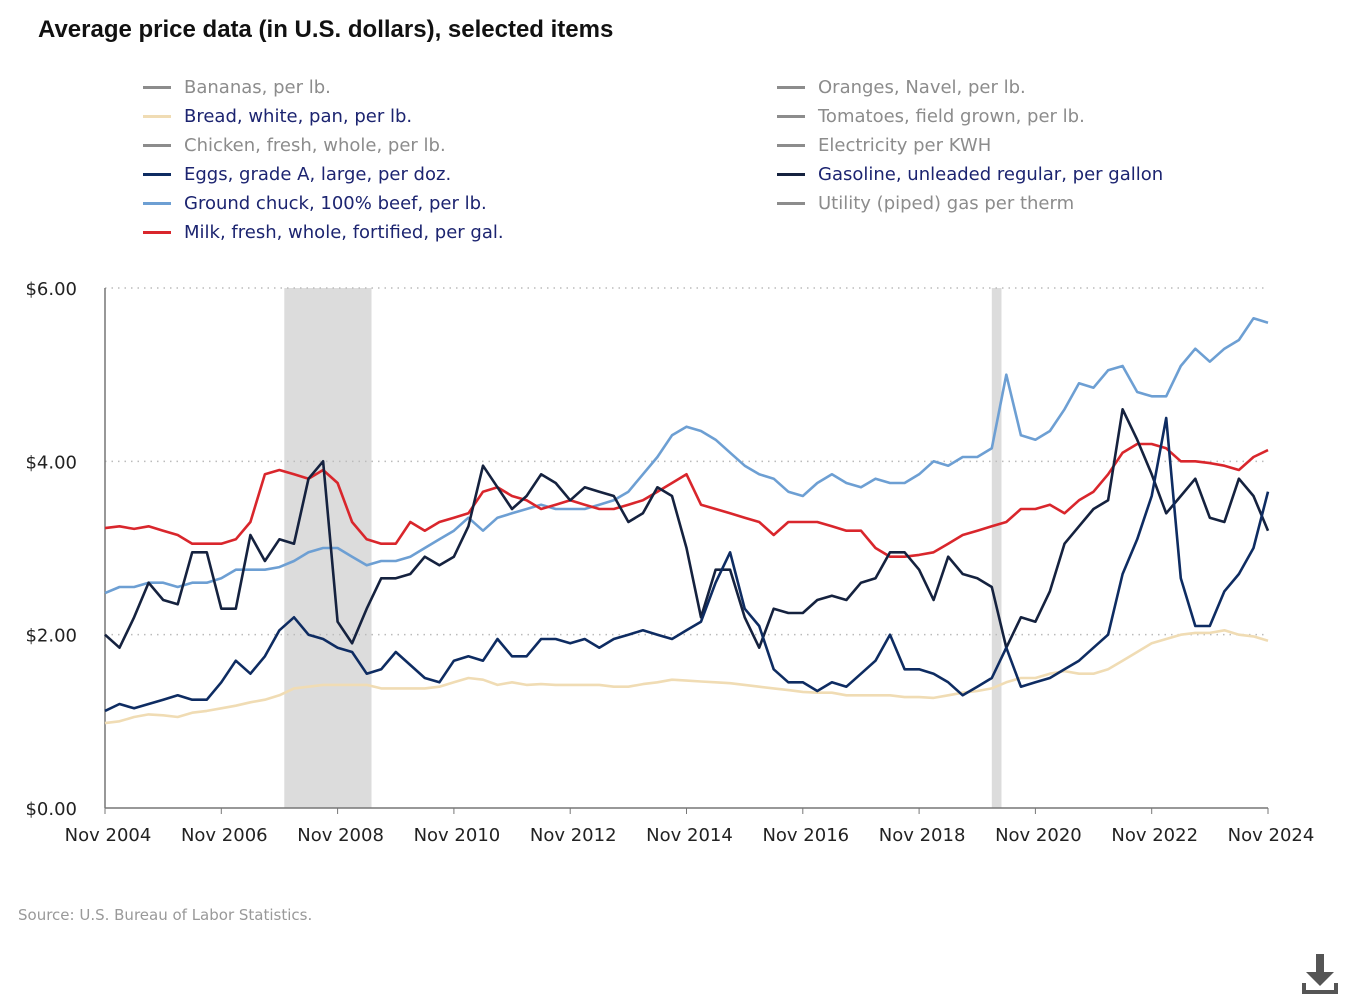 Image resolution: width=1346 pixels, height=1000 pixels. What do you see at coordinates (224, 835) in the screenshot?
I see `x-tick-label: Nov 2006` at bounding box center [224, 835].